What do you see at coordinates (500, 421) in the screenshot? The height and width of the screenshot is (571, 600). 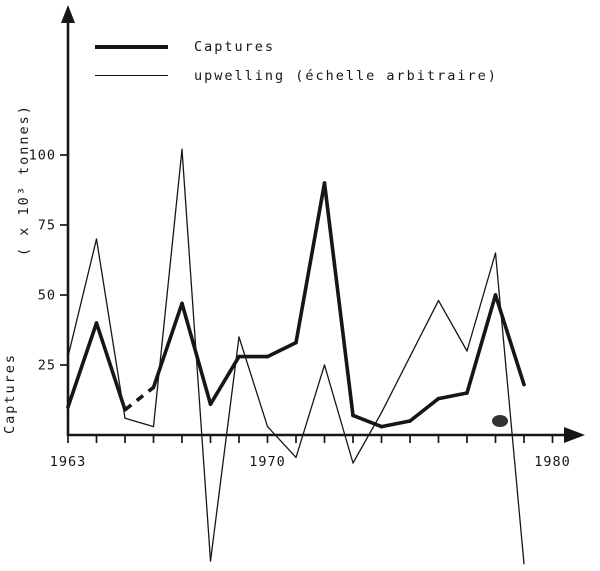 I see `ink-smudge` at bounding box center [500, 421].